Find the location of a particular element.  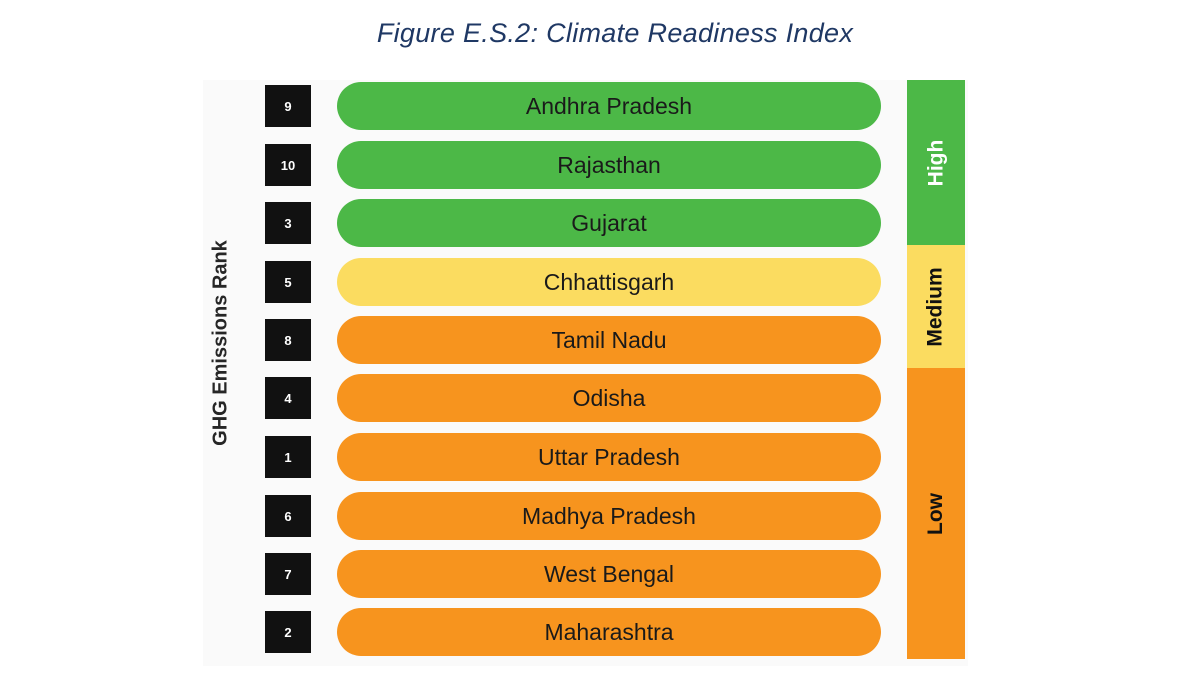

band-high: High is located at coordinates (936, 162).